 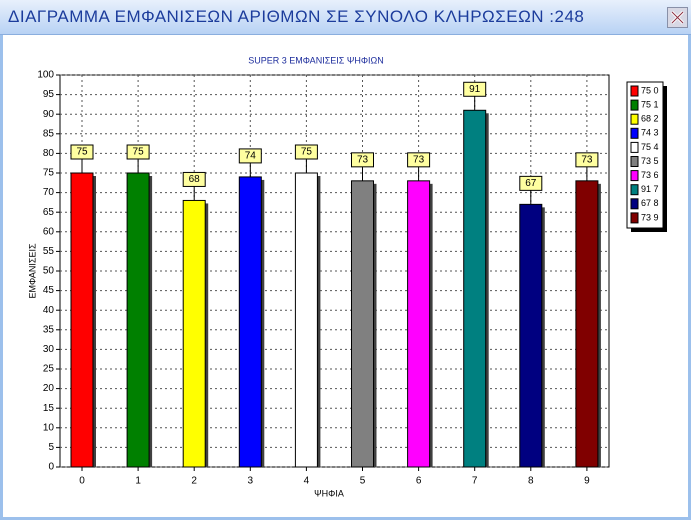 I want to click on close-button, so click(x=677, y=17).